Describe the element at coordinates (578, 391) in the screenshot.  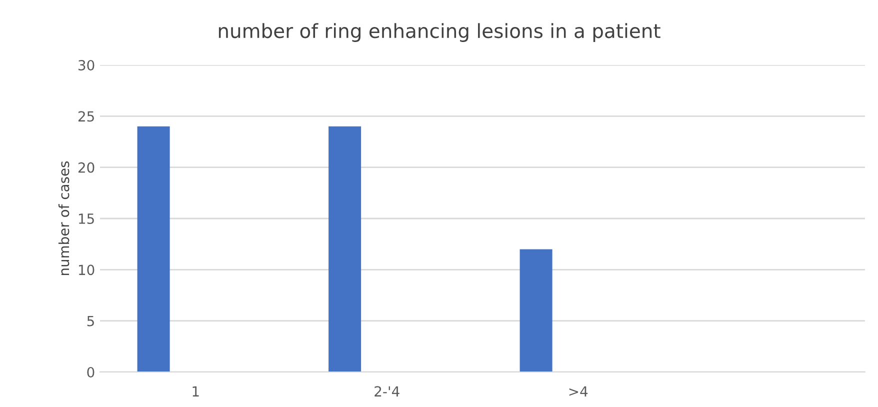
I see `x-tick-label: >4` at that location.